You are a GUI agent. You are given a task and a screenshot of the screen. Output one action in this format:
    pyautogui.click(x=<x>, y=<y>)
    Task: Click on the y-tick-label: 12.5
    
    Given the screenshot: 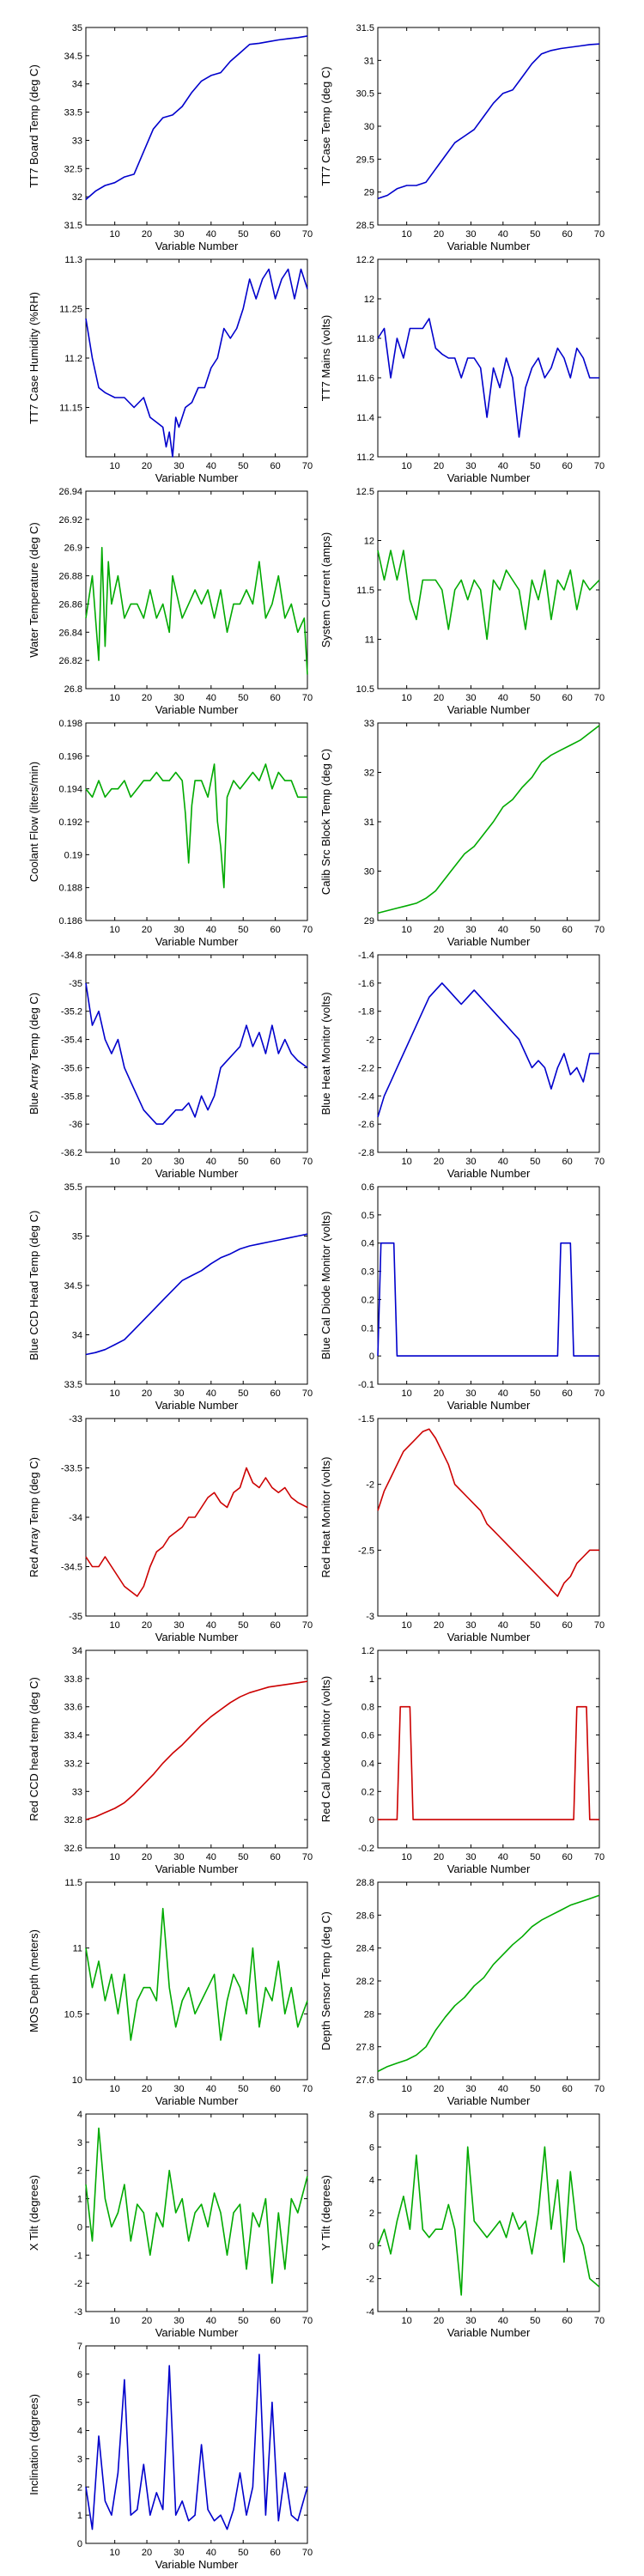 What is the action you would take?
    pyautogui.click(x=365, y=492)
    